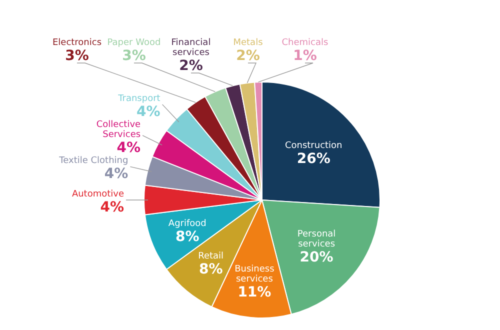  Describe the element at coordinates (305, 56) in the screenshot. I see `data-label: 1%` at that location.